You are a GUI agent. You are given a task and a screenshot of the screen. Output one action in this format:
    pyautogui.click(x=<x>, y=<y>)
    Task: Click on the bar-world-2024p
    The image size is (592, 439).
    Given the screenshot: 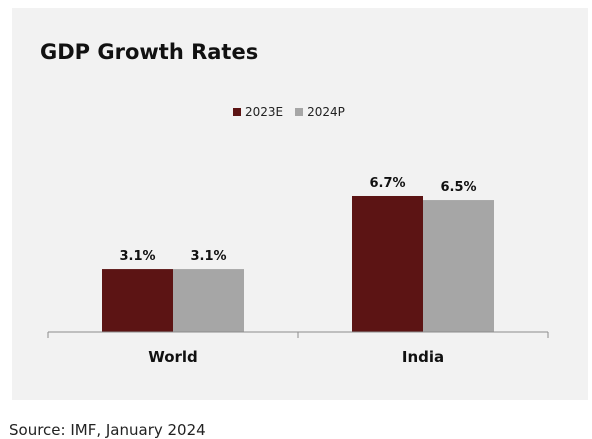 What is the action you would take?
    pyautogui.click(x=208, y=300)
    